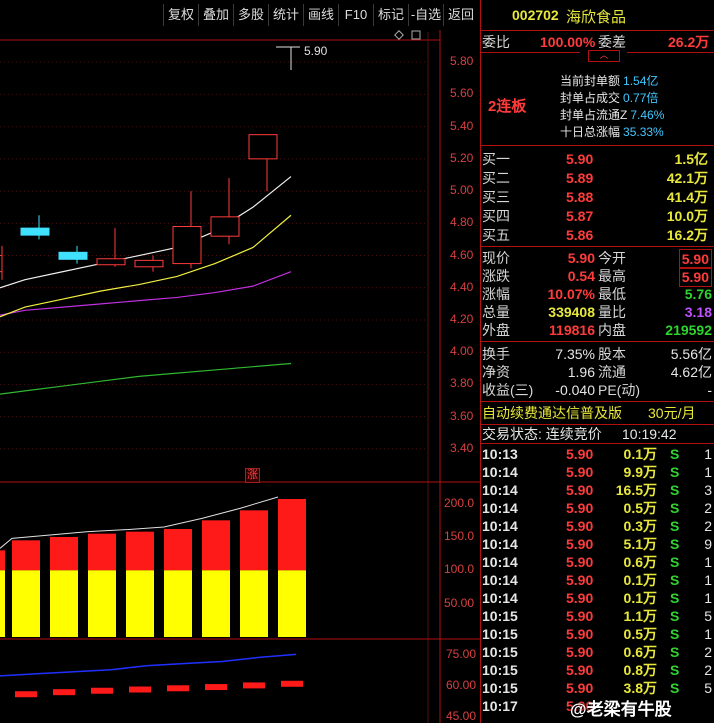  Describe the element at coordinates (597, 688) in the screenshot. I see `trade-row: 10:15 5.90 3.8万 S 5` at that location.